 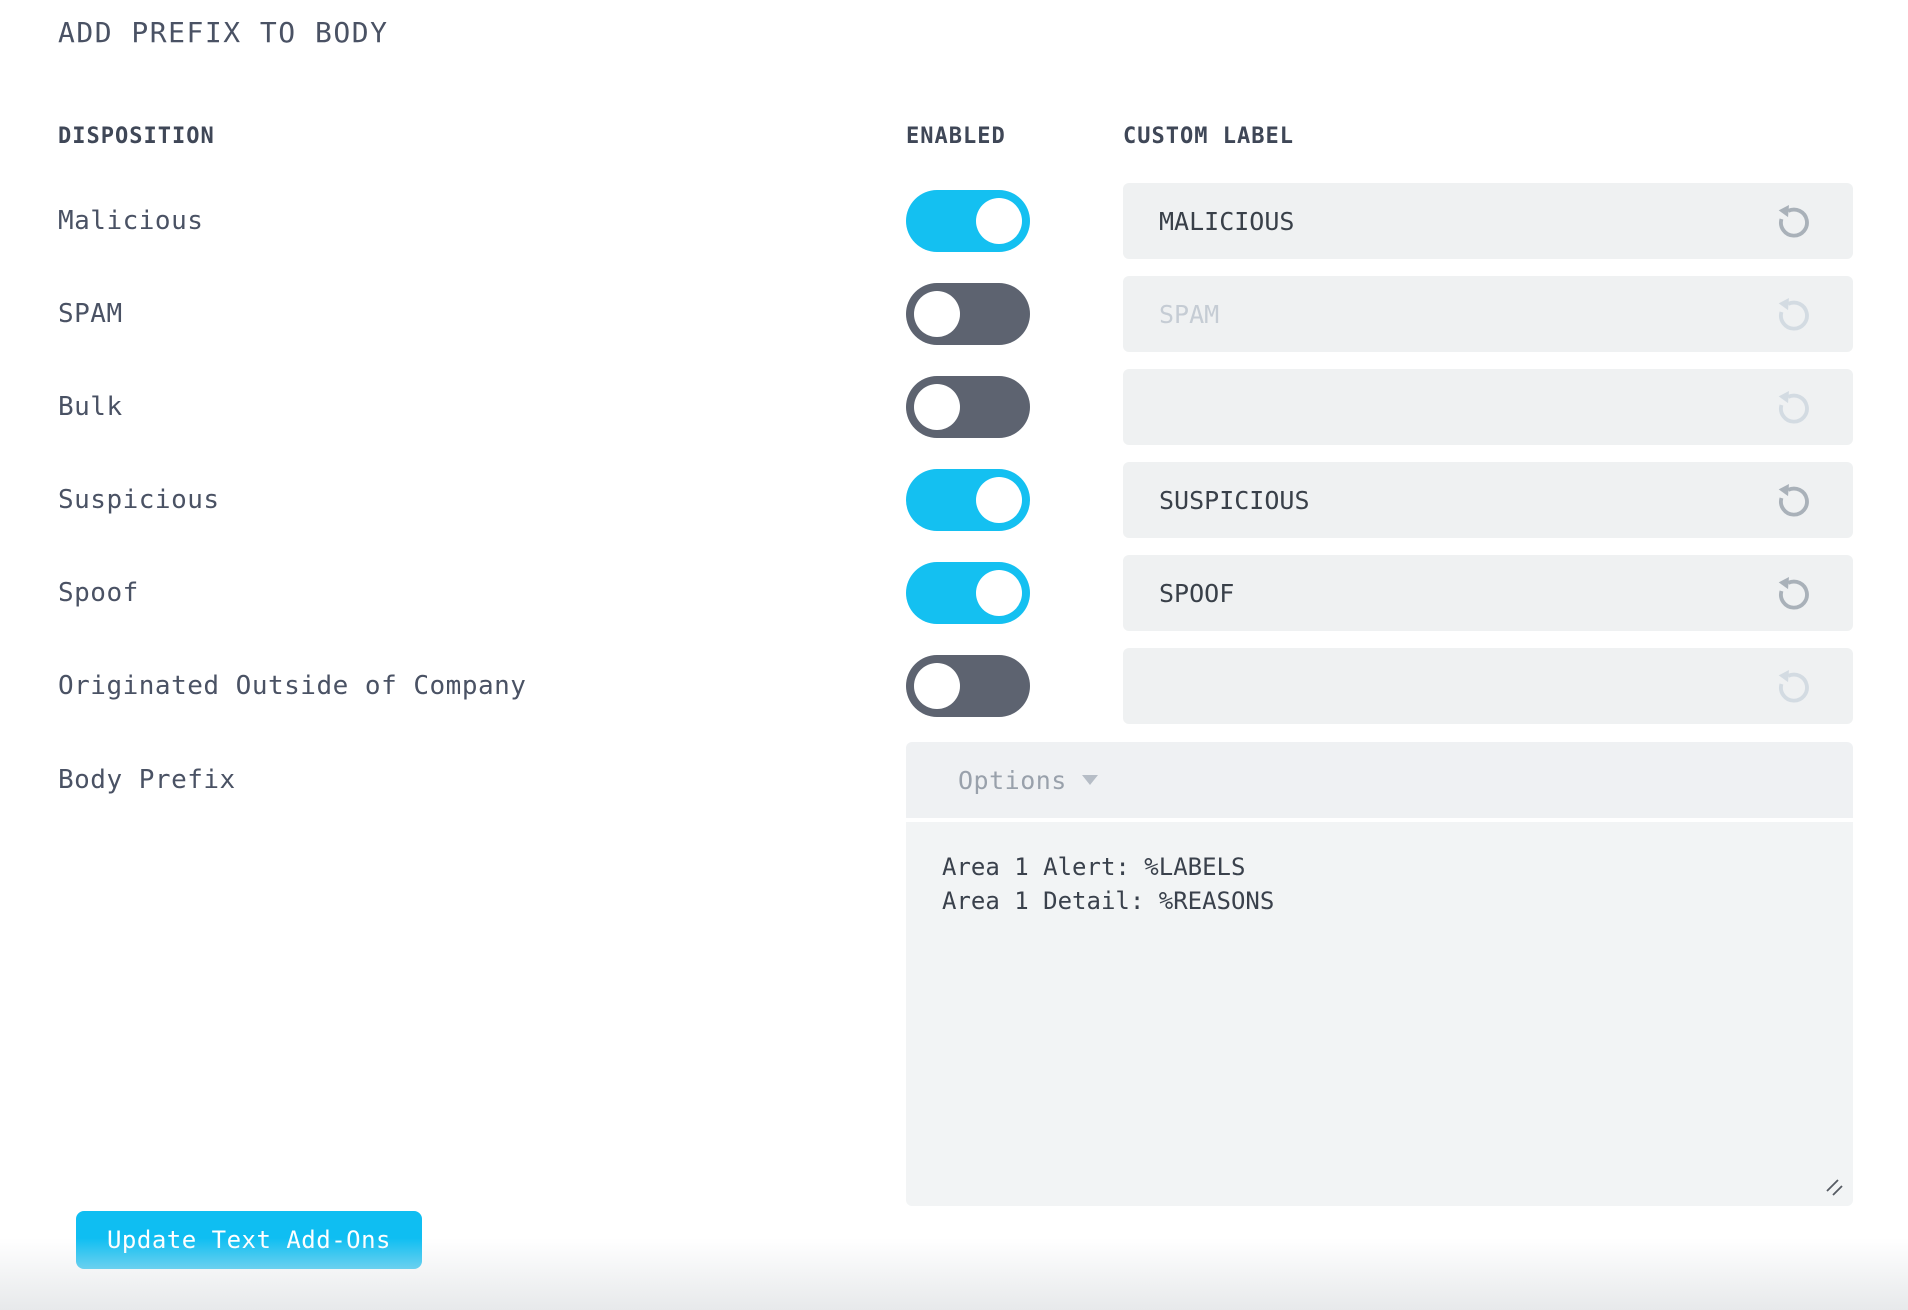 What do you see at coordinates (139, 500) in the screenshot?
I see `disposition-label: Suspicious` at bounding box center [139, 500].